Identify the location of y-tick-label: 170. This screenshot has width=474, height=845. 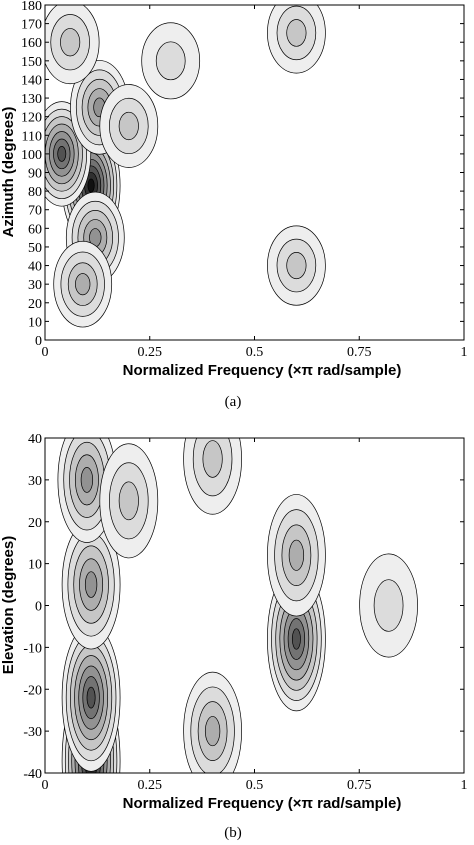
(31, 25).